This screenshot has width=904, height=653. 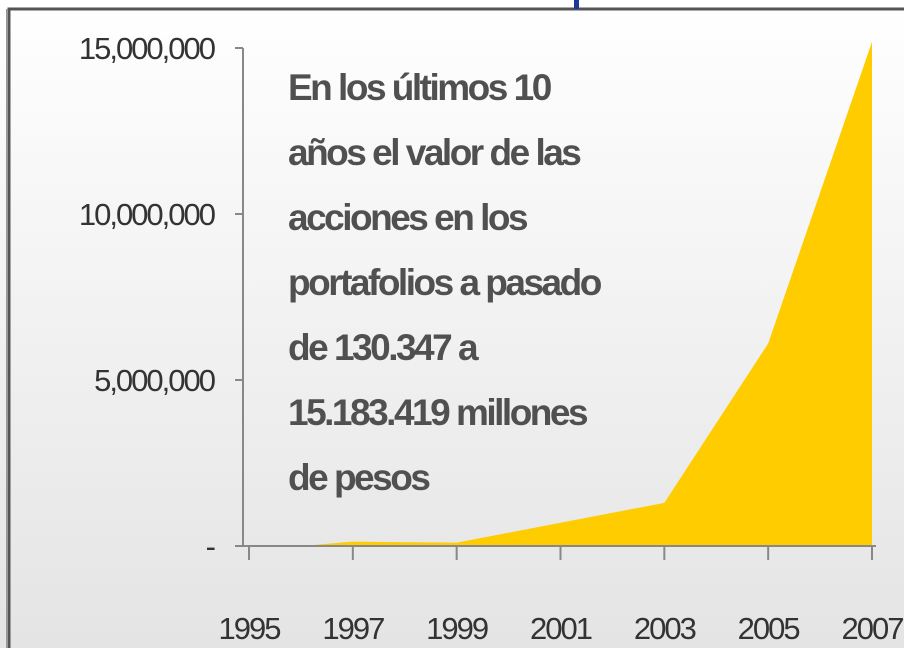 What do you see at coordinates (420, 87) in the screenshot?
I see `annotation: En los últimos 10` at bounding box center [420, 87].